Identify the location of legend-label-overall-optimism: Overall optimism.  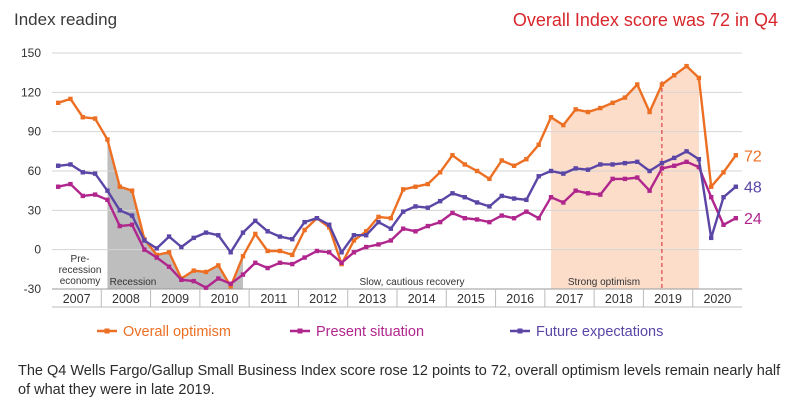
(177, 332).